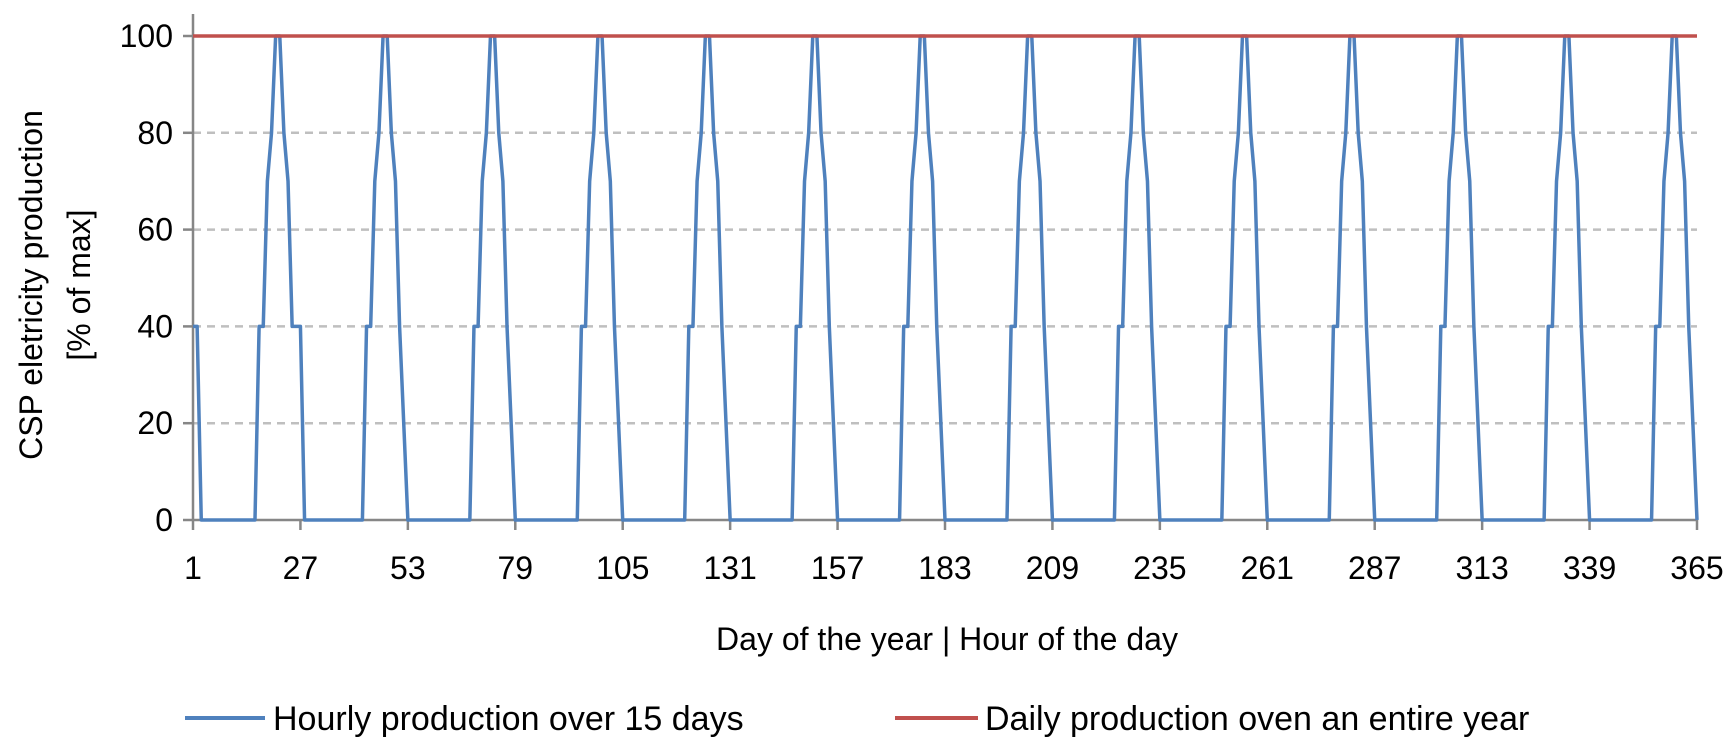 This screenshot has width=1731, height=748. Describe the element at coordinates (155, 133) in the screenshot. I see `y-tick-label-80: 80` at that location.